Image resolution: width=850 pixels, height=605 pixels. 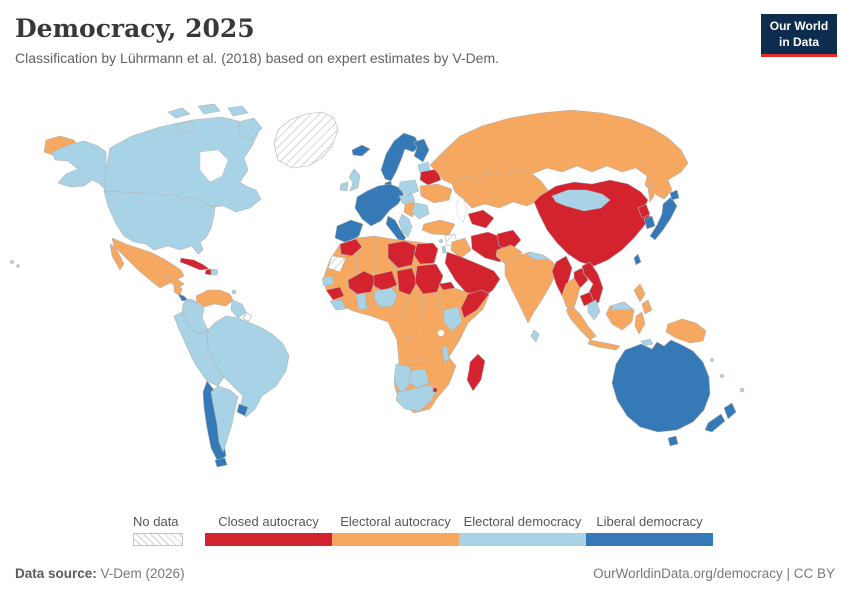 What do you see at coordinates (429, 279) in the screenshot?
I see `region-sudan` at bounding box center [429, 279].